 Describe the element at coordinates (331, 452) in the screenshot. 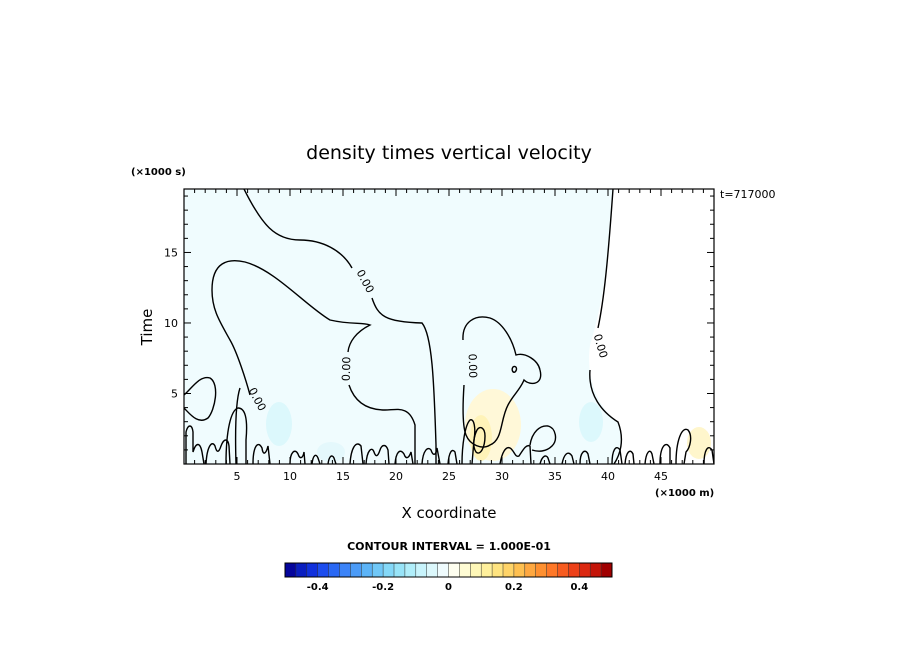

I see `shade-negative-blob-c` at that location.